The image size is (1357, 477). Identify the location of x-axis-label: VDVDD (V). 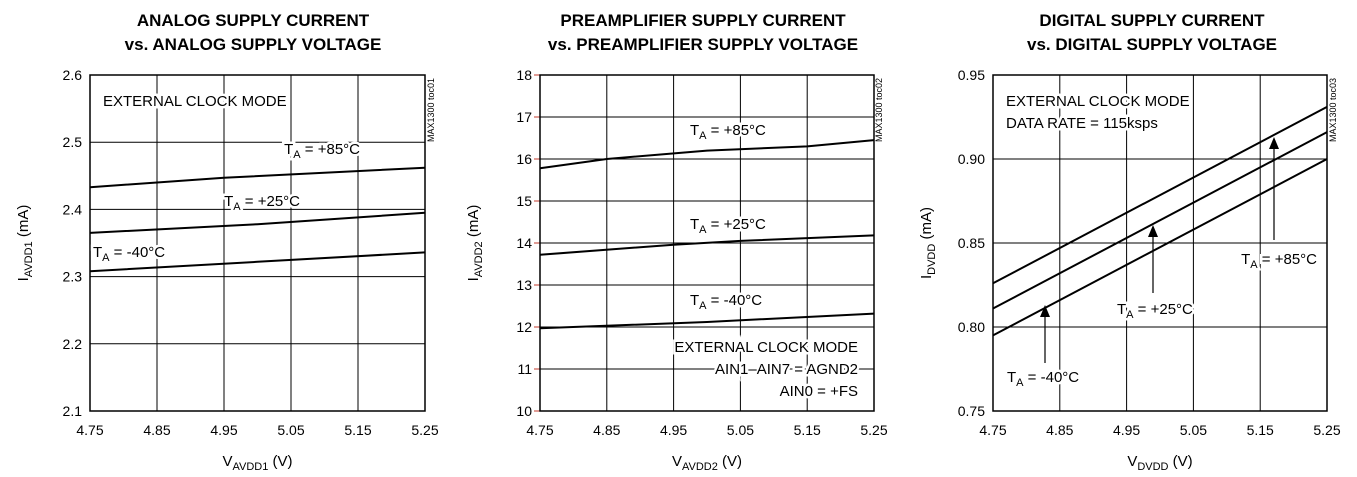
(1159, 463).